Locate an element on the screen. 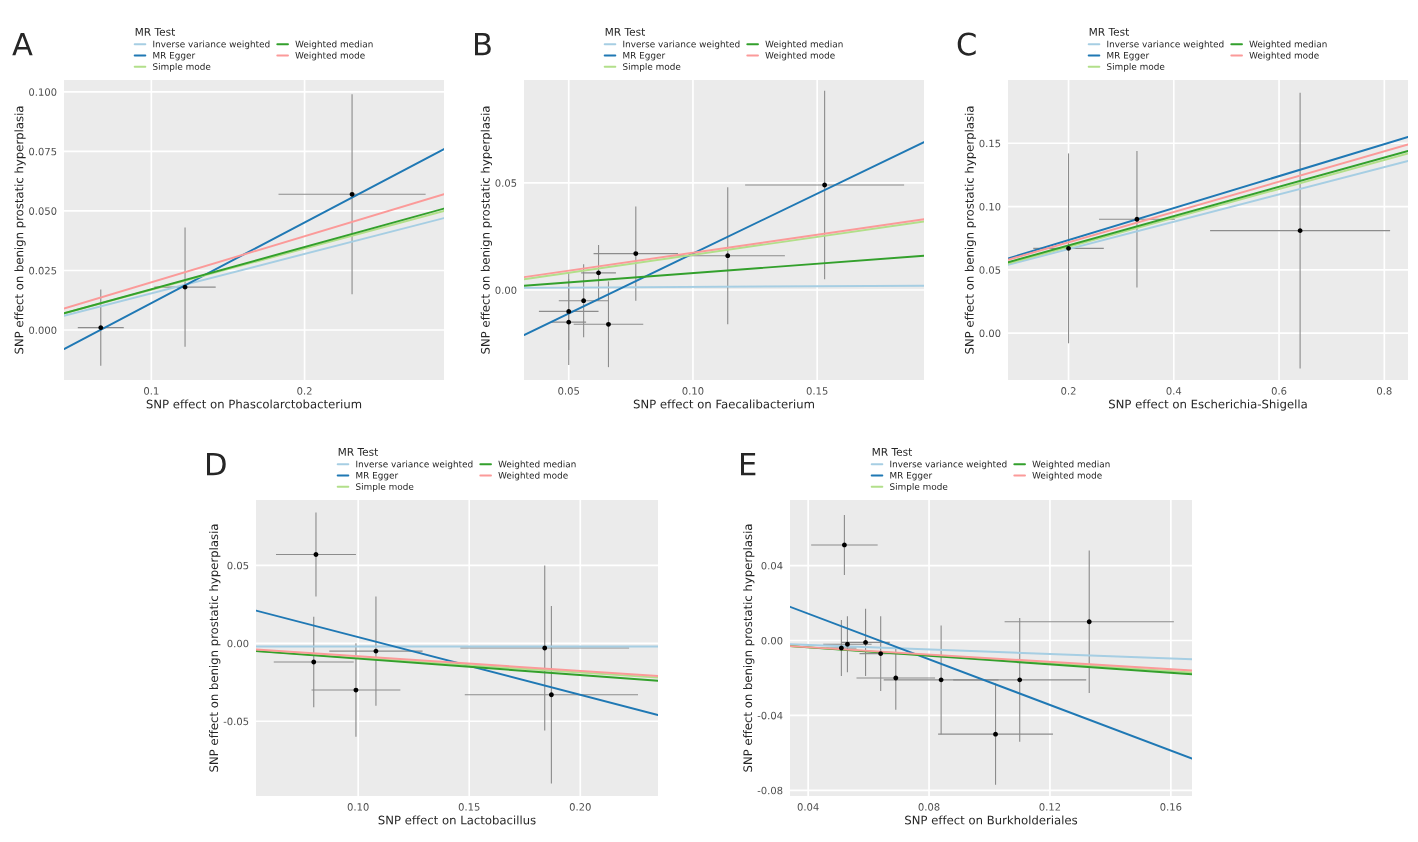  chart-title: C is located at coordinates (966, 44).